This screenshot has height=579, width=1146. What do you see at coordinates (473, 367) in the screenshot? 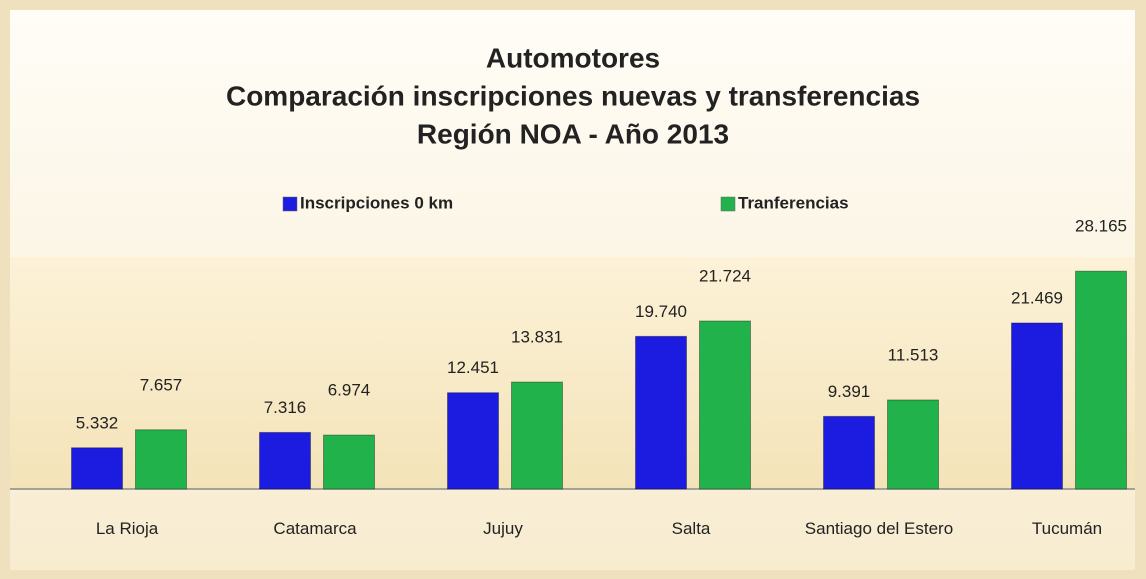
I see `data-label: 12.451` at bounding box center [473, 367].